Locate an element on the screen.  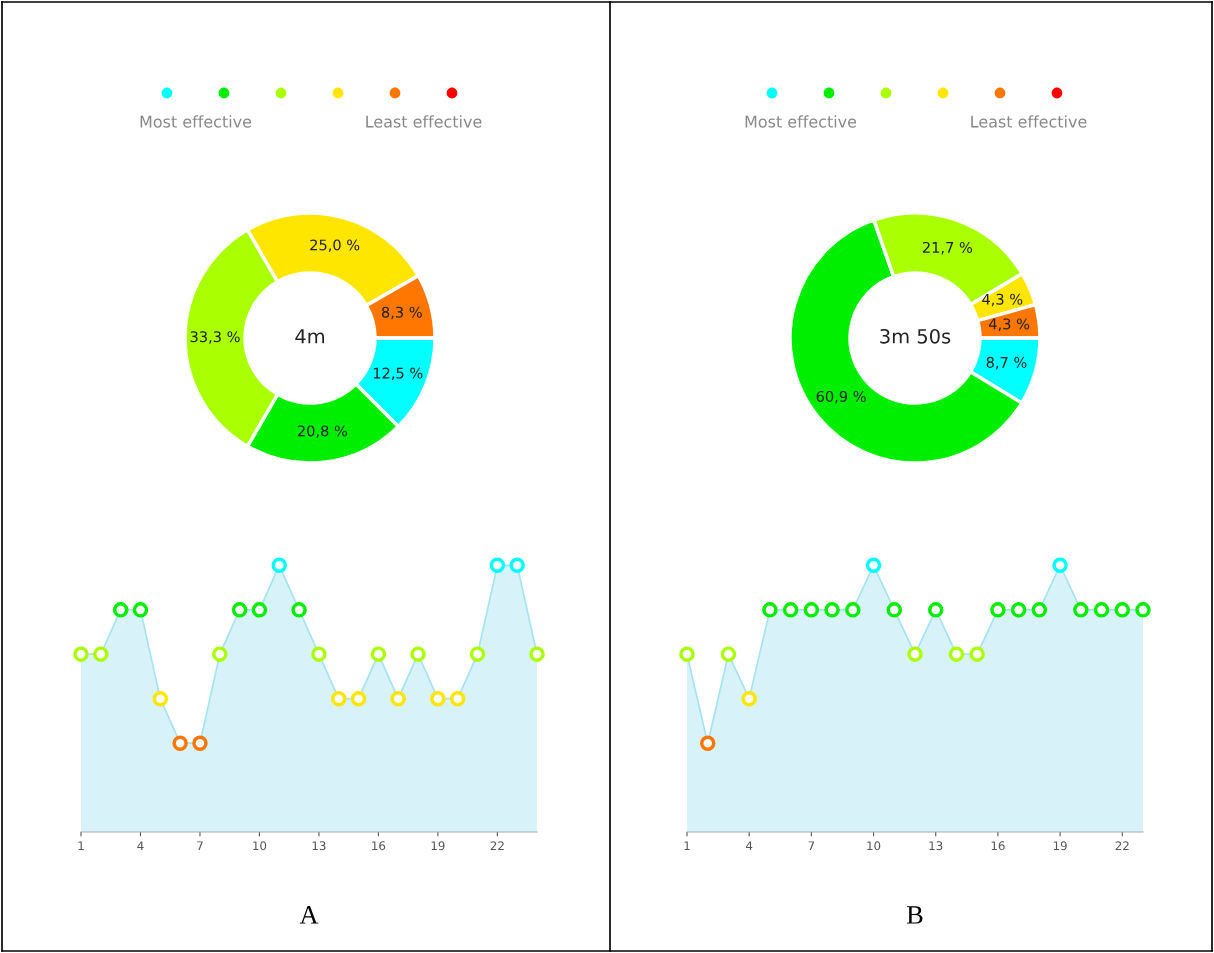
data-label: 8,7 % is located at coordinates (1006, 363).